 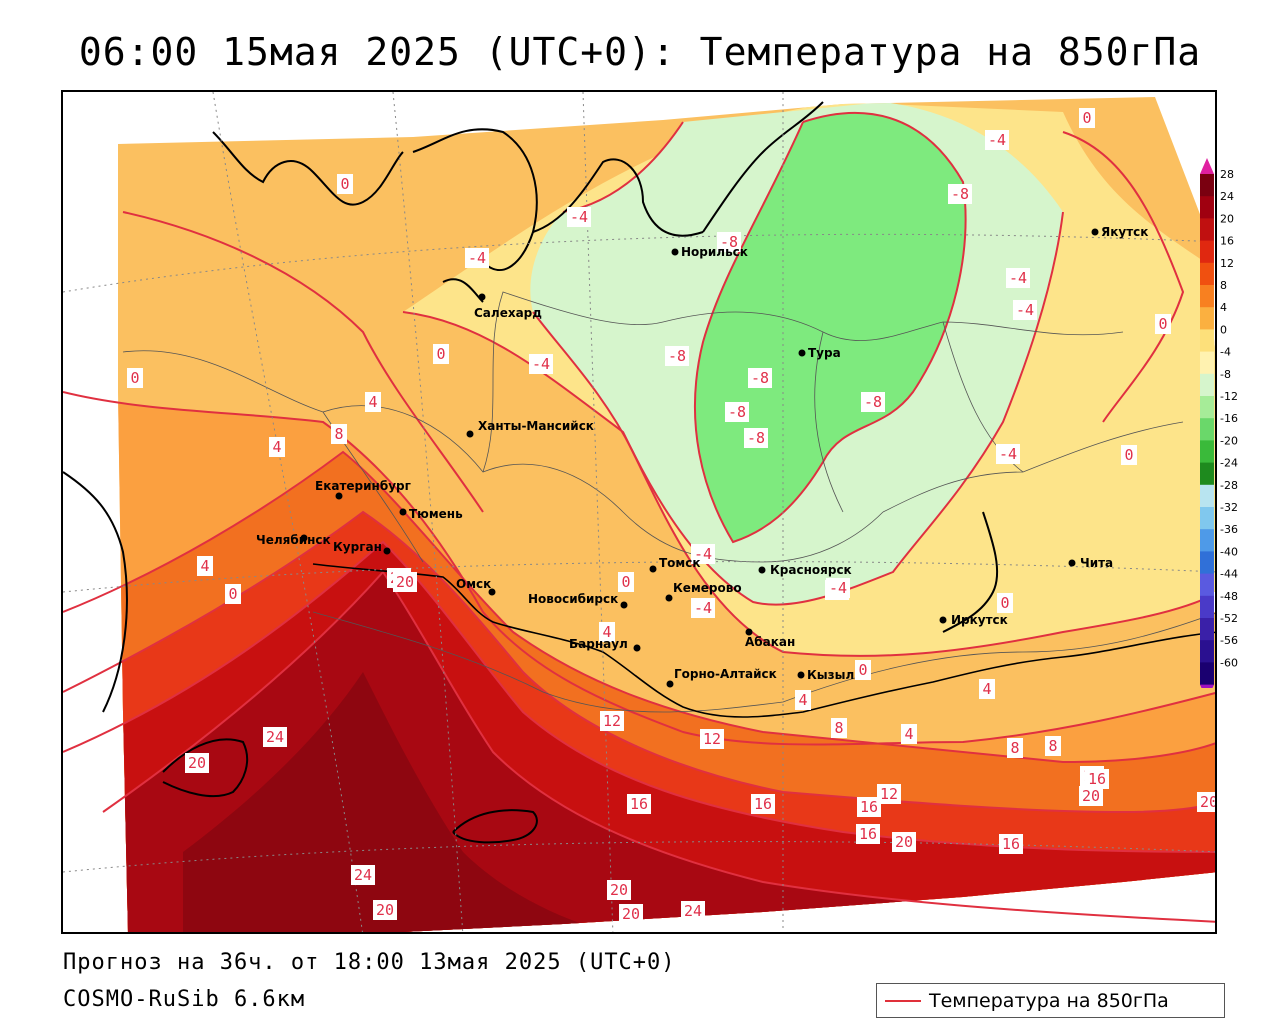 I want to click on city-label: Горно-Алтайск, so click(x=725, y=674).